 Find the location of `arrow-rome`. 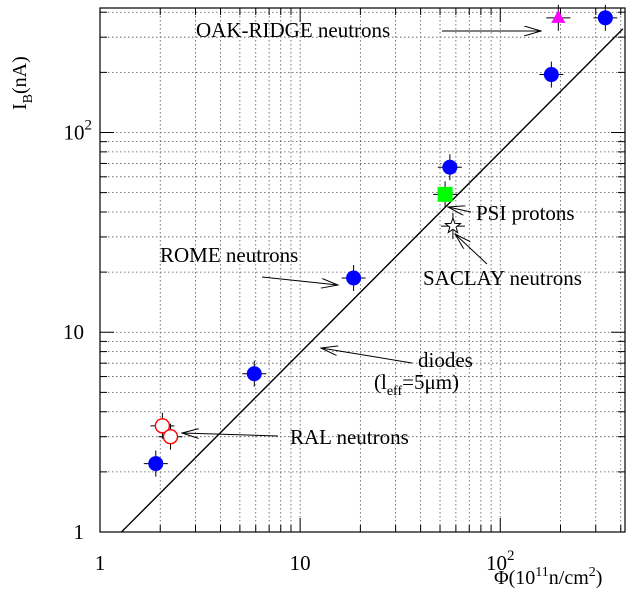

arrow-rome is located at coordinates (299, 280).